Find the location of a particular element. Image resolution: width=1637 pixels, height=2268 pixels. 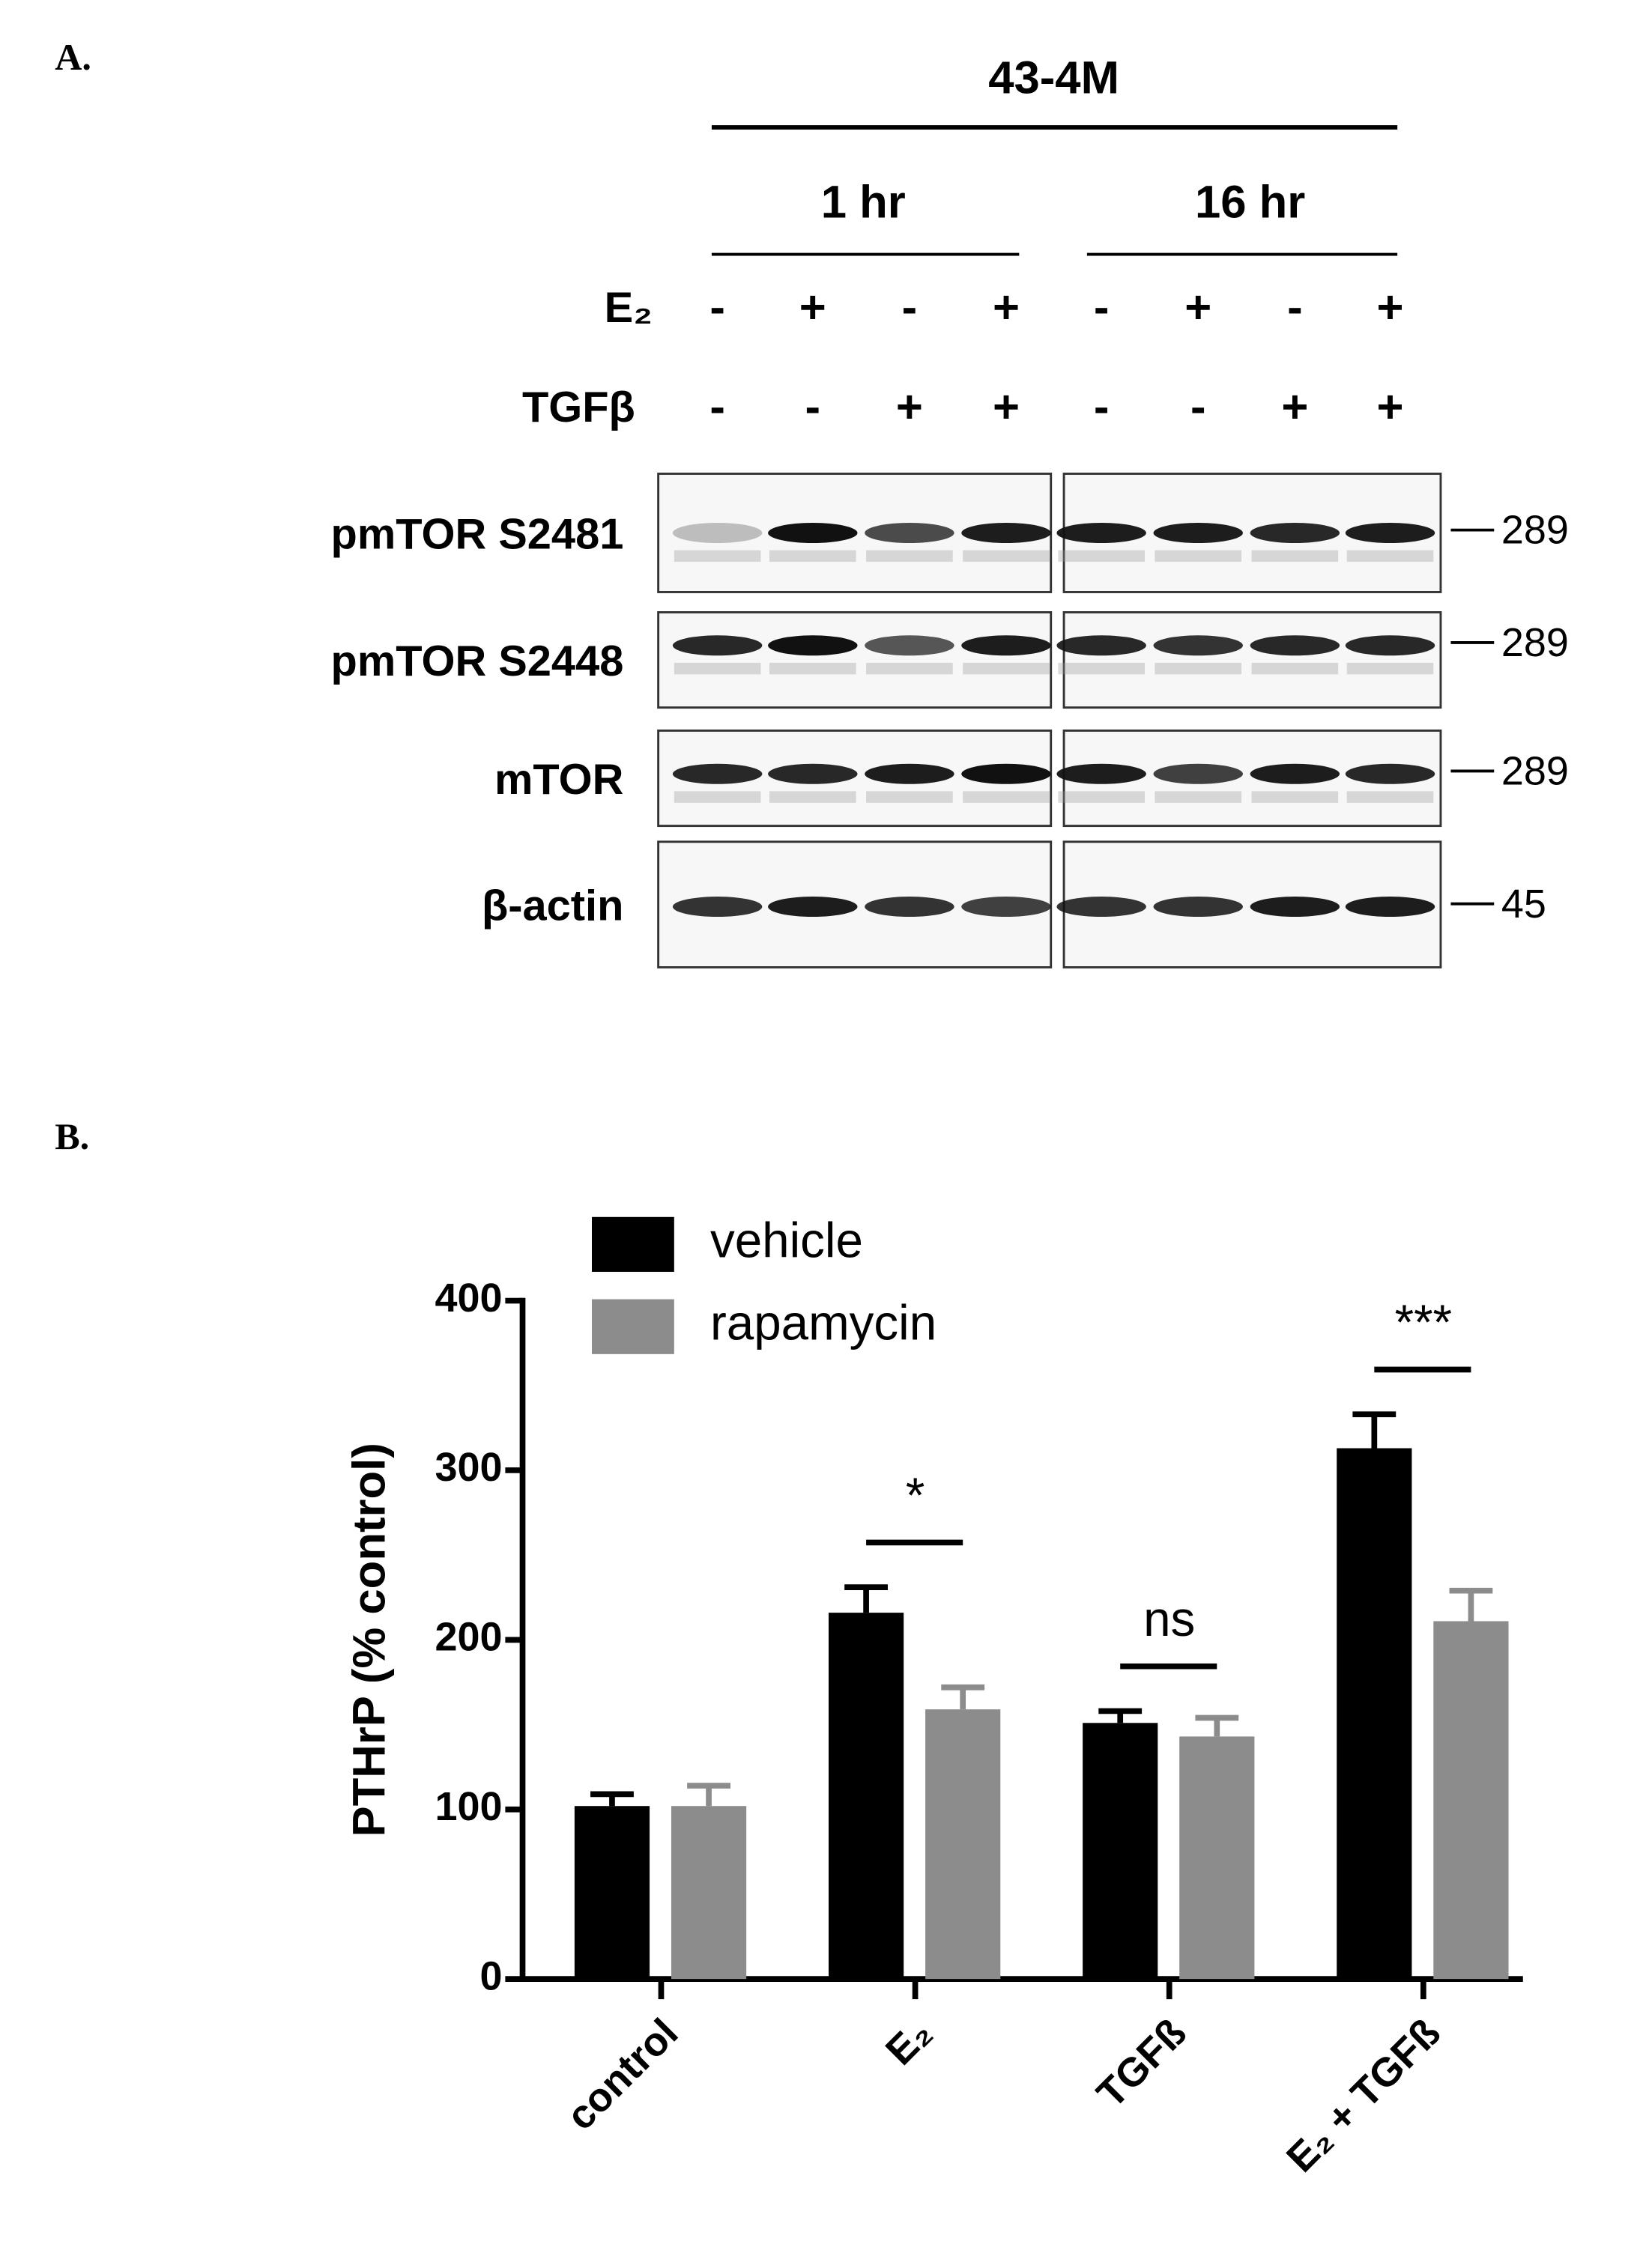

blots is located at coordinates (1049, 720).